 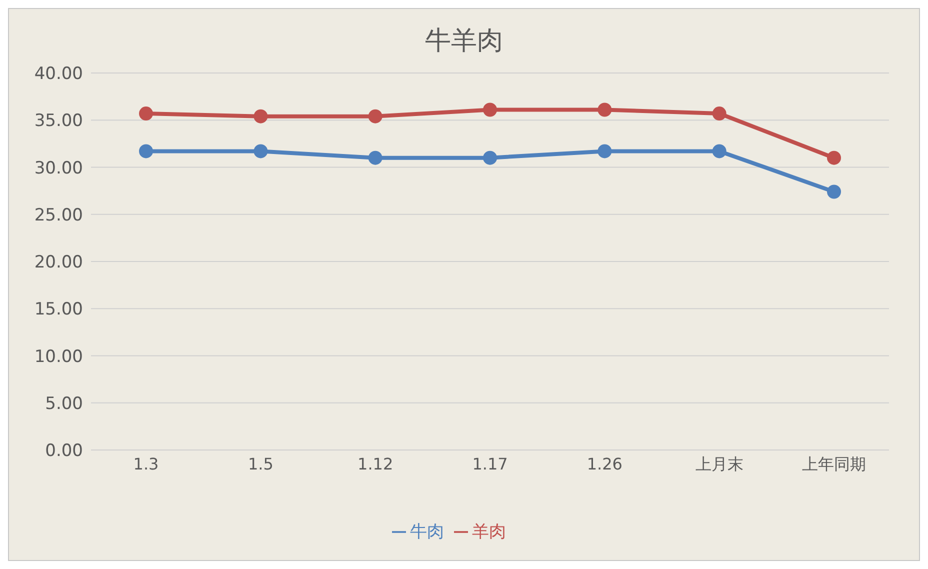 What do you see at coordinates (261, 464) in the screenshot?
I see `x-tick-label: 1.5` at bounding box center [261, 464].